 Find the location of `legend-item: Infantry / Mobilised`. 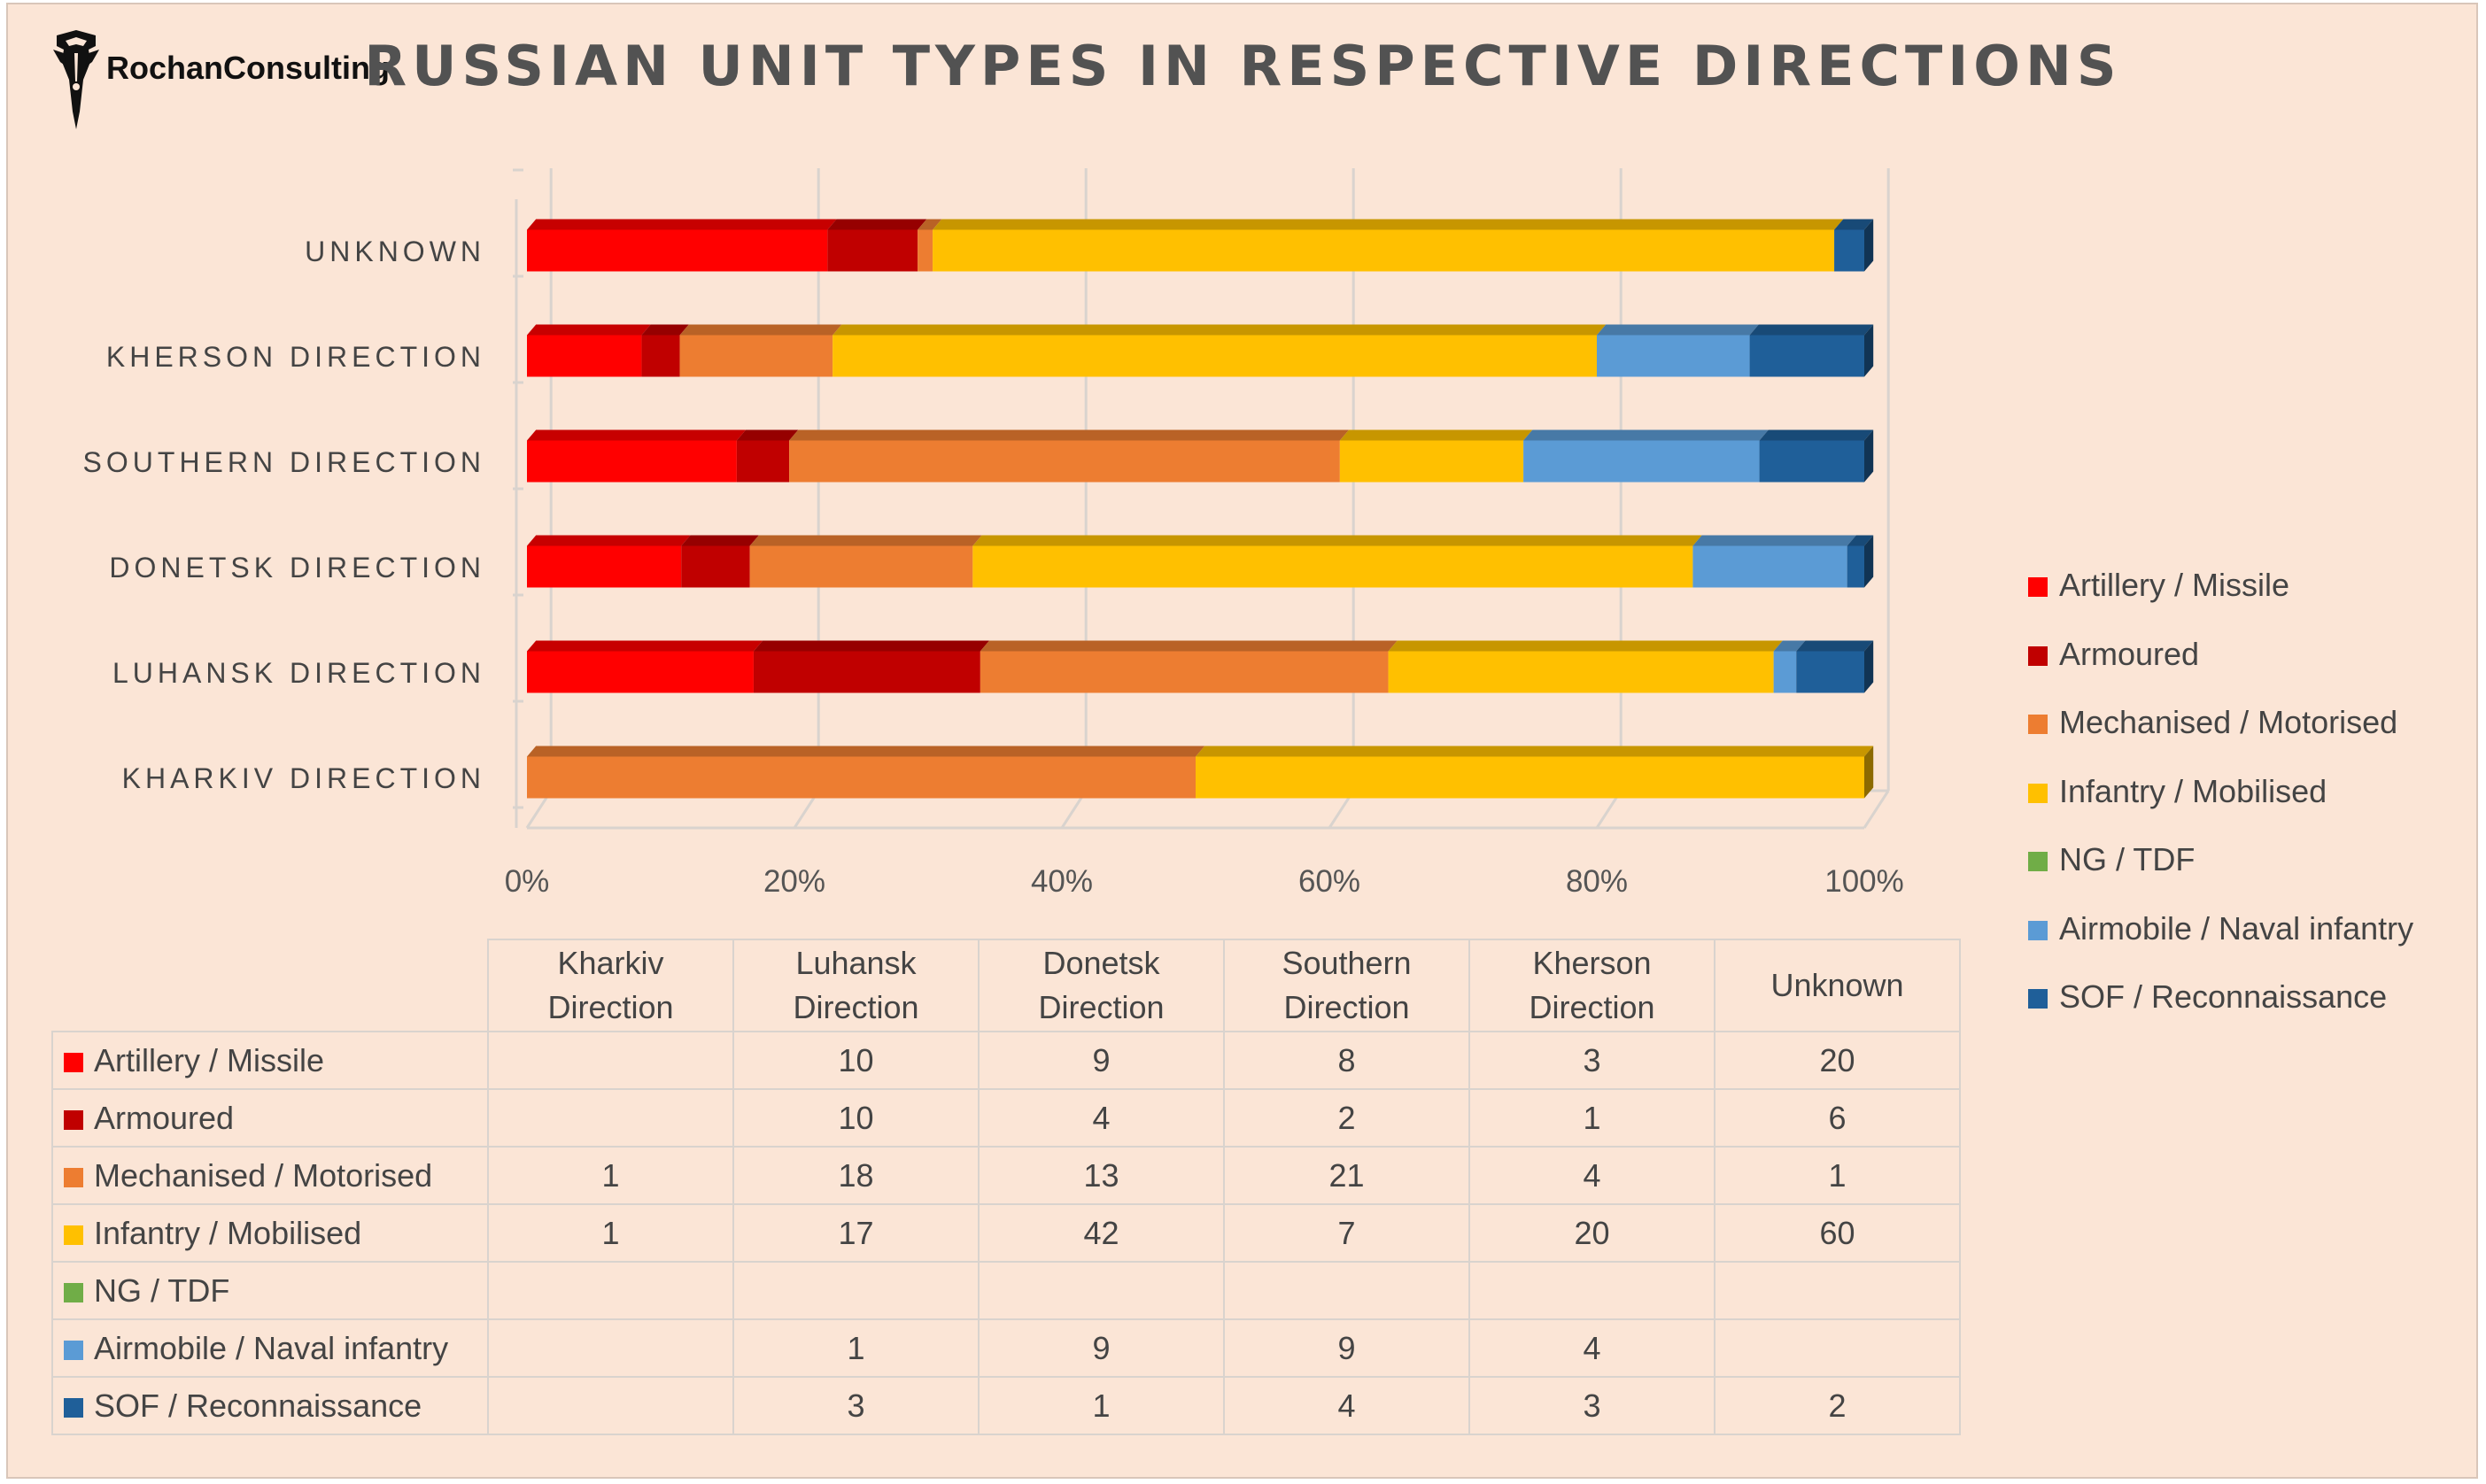

legend-item: Infantry / Mobilised is located at coordinates (2221, 807).